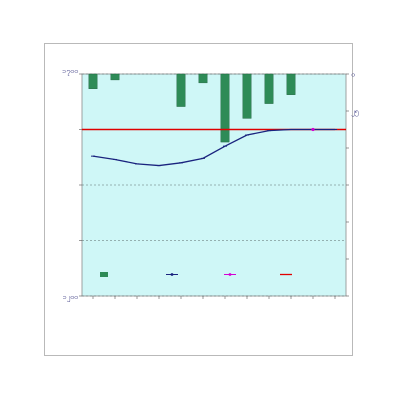 This screenshot has width=400, height=400. Describe the element at coordinates (70, 71) in the screenshot. I see `left-axis-top-label: ၁၇၀၀` at that location.